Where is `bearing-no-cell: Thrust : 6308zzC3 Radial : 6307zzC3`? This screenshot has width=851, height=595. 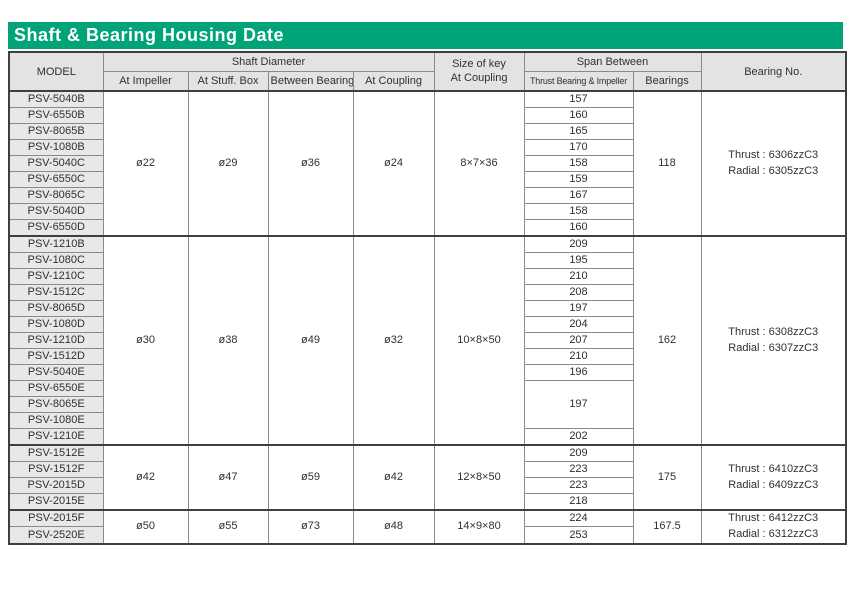 bearing-no-cell: Thrust : 6308zzC3 Radial : 6307zzC3 is located at coordinates (773, 340).